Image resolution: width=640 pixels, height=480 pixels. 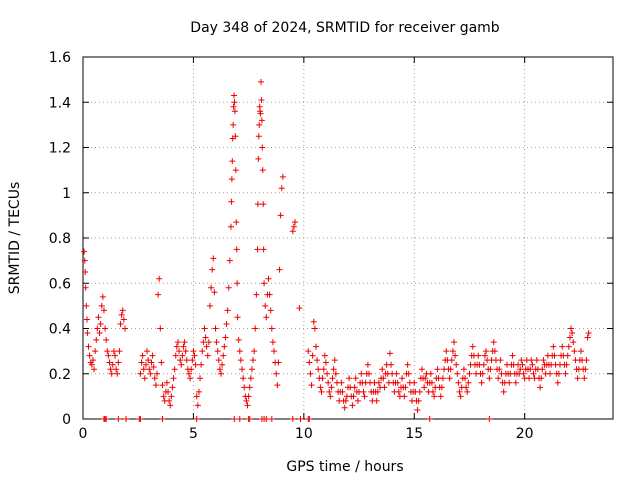 What do you see at coordinates (60, 103) in the screenshot?
I see `y-tick-label: 1.4` at bounding box center [60, 103].